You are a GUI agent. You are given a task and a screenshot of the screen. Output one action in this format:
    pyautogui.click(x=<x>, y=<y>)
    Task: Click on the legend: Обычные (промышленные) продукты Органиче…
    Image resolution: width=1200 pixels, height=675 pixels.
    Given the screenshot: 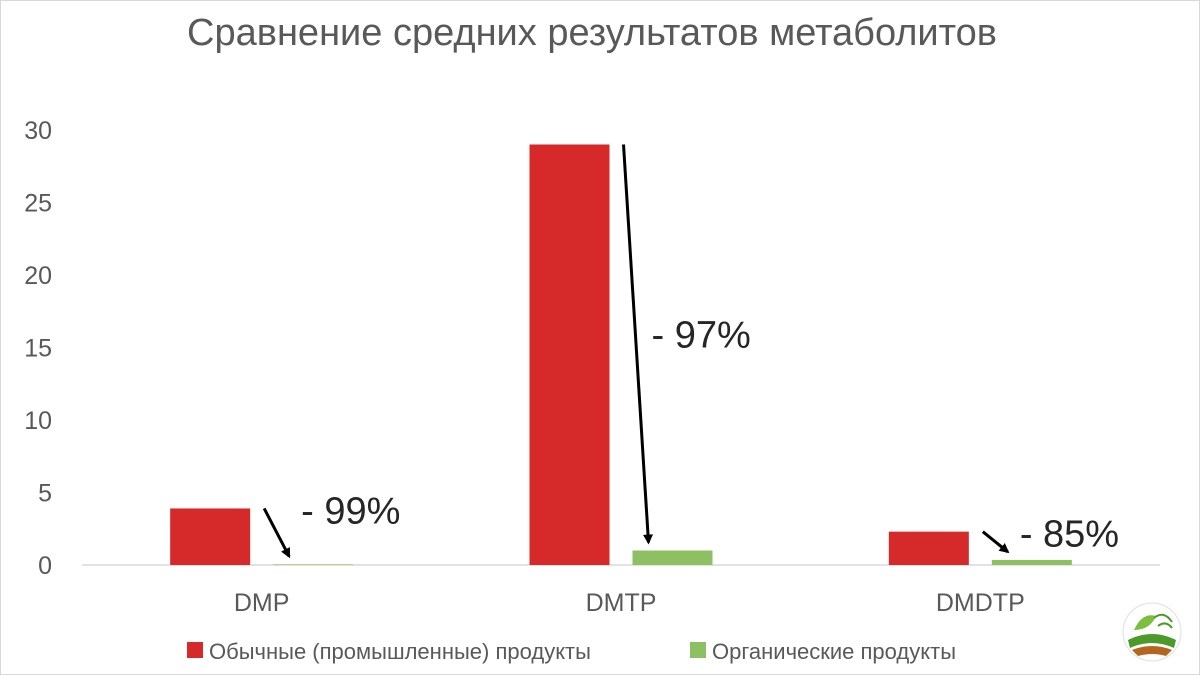 What is the action you would take?
    pyautogui.click(x=571, y=651)
    